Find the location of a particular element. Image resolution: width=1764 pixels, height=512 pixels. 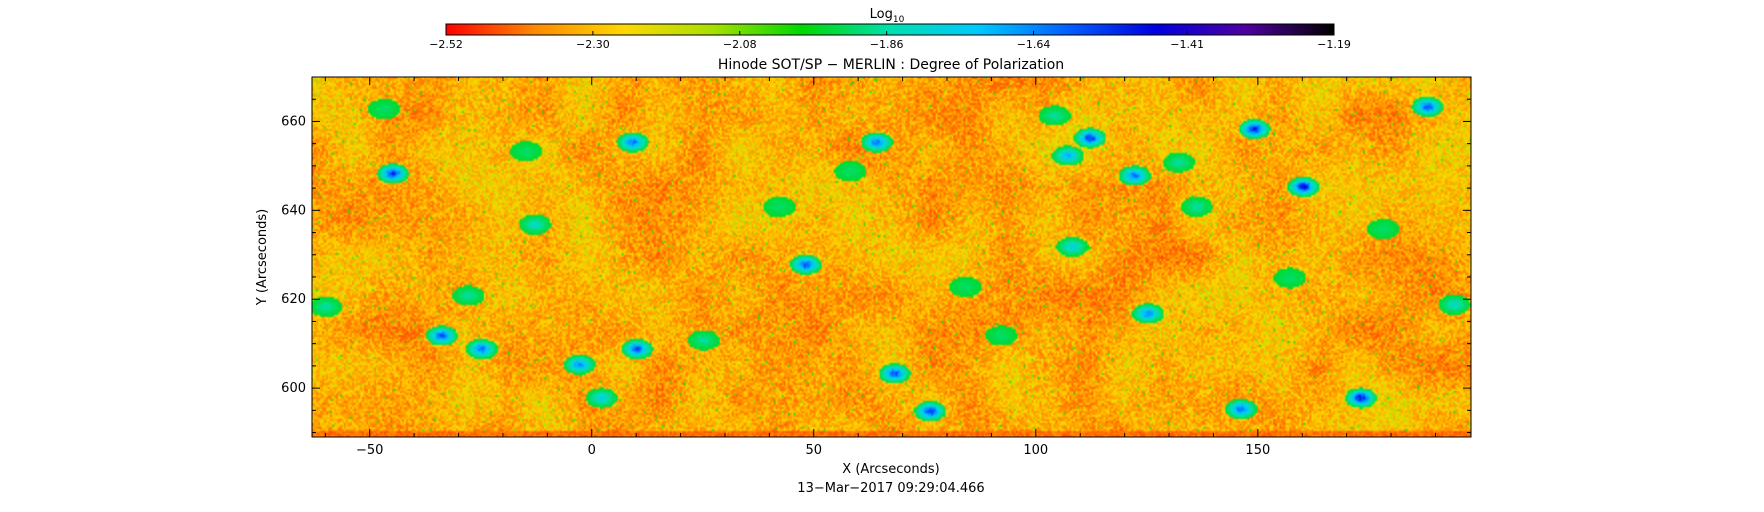

x-tick-label: 150 is located at coordinates (1257, 450).